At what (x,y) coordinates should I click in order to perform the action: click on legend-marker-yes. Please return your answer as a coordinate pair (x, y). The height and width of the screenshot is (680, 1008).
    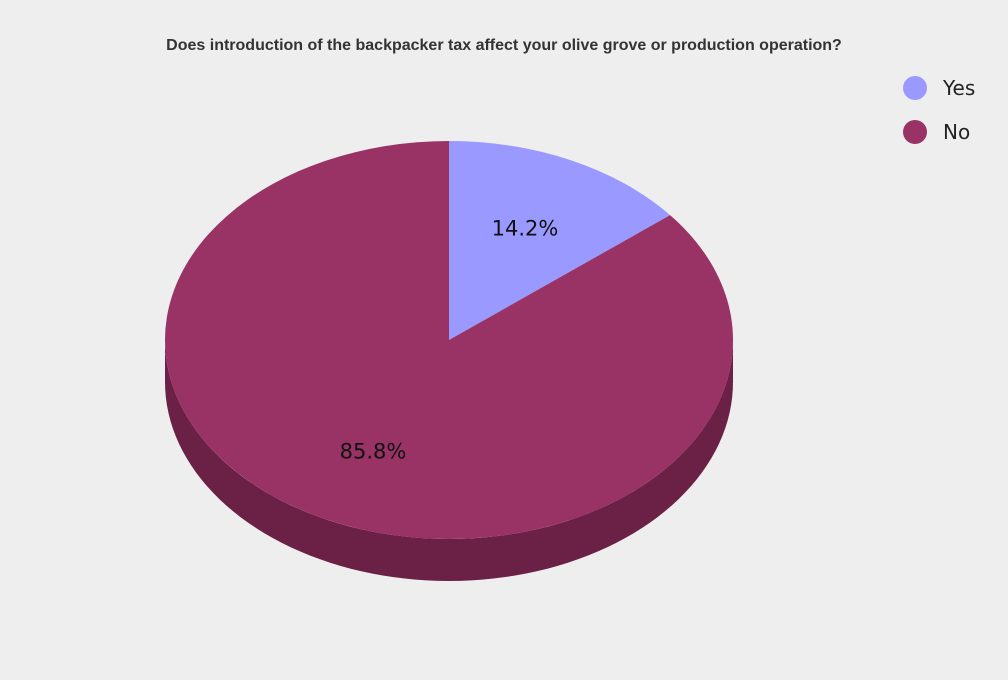
    Looking at the image, I should click on (915, 88).